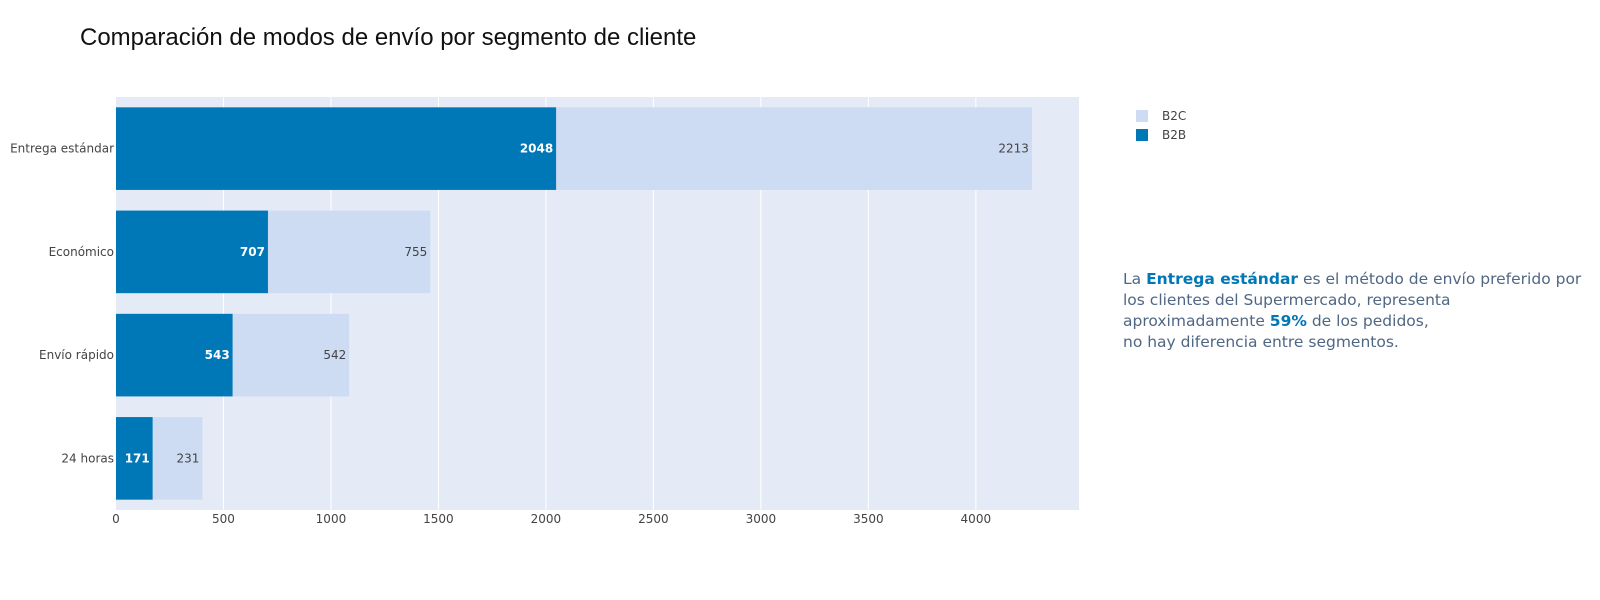  I want to click on data-label-b2b: 543, so click(217, 355).